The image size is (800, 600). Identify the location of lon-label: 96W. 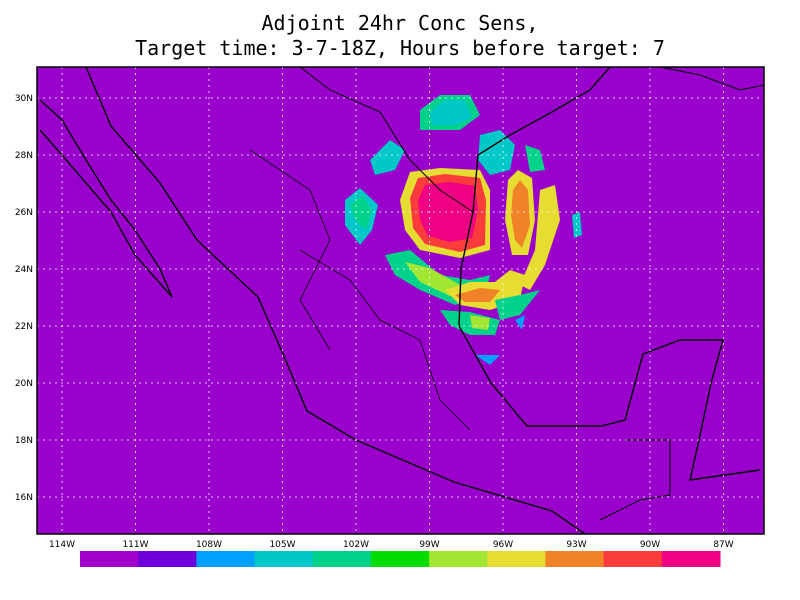
(503, 545).